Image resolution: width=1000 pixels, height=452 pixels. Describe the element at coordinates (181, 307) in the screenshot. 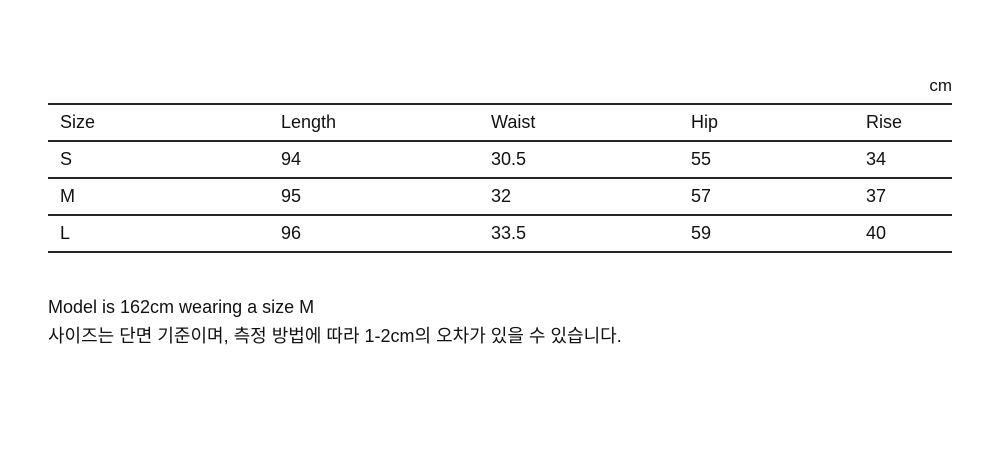

I see `note-model-info: Model is 162cm wearing a size M` at that location.